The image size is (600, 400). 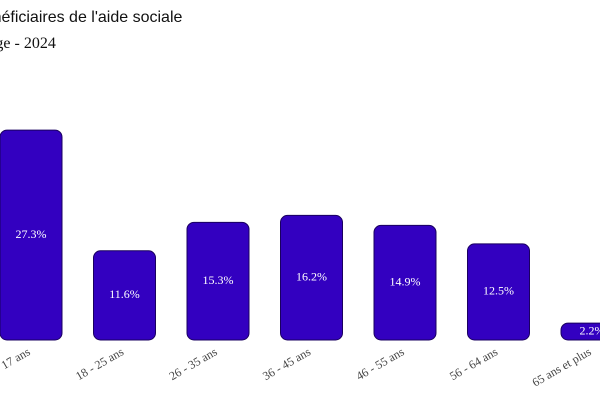 I want to click on value-label: 11.6%, so click(x=124, y=294).